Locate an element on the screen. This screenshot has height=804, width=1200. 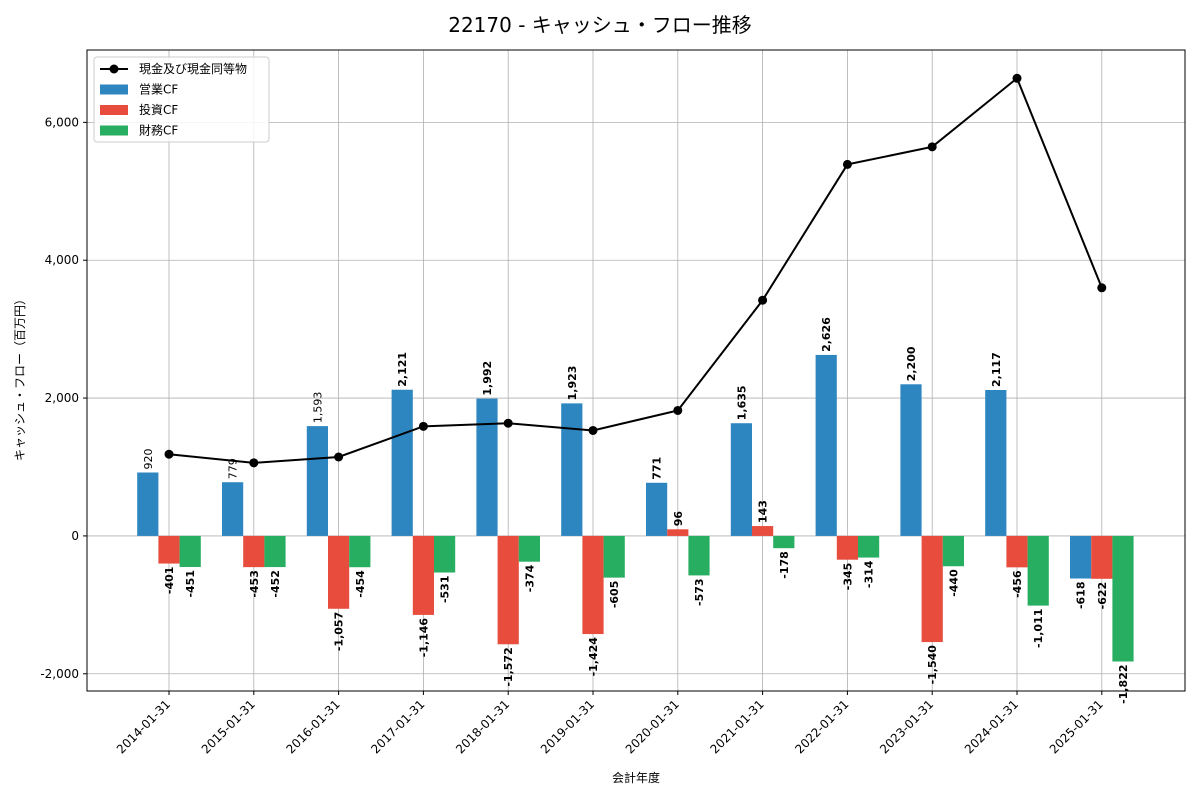
bar-data-label: -453 is located at coordinates (254, 584).